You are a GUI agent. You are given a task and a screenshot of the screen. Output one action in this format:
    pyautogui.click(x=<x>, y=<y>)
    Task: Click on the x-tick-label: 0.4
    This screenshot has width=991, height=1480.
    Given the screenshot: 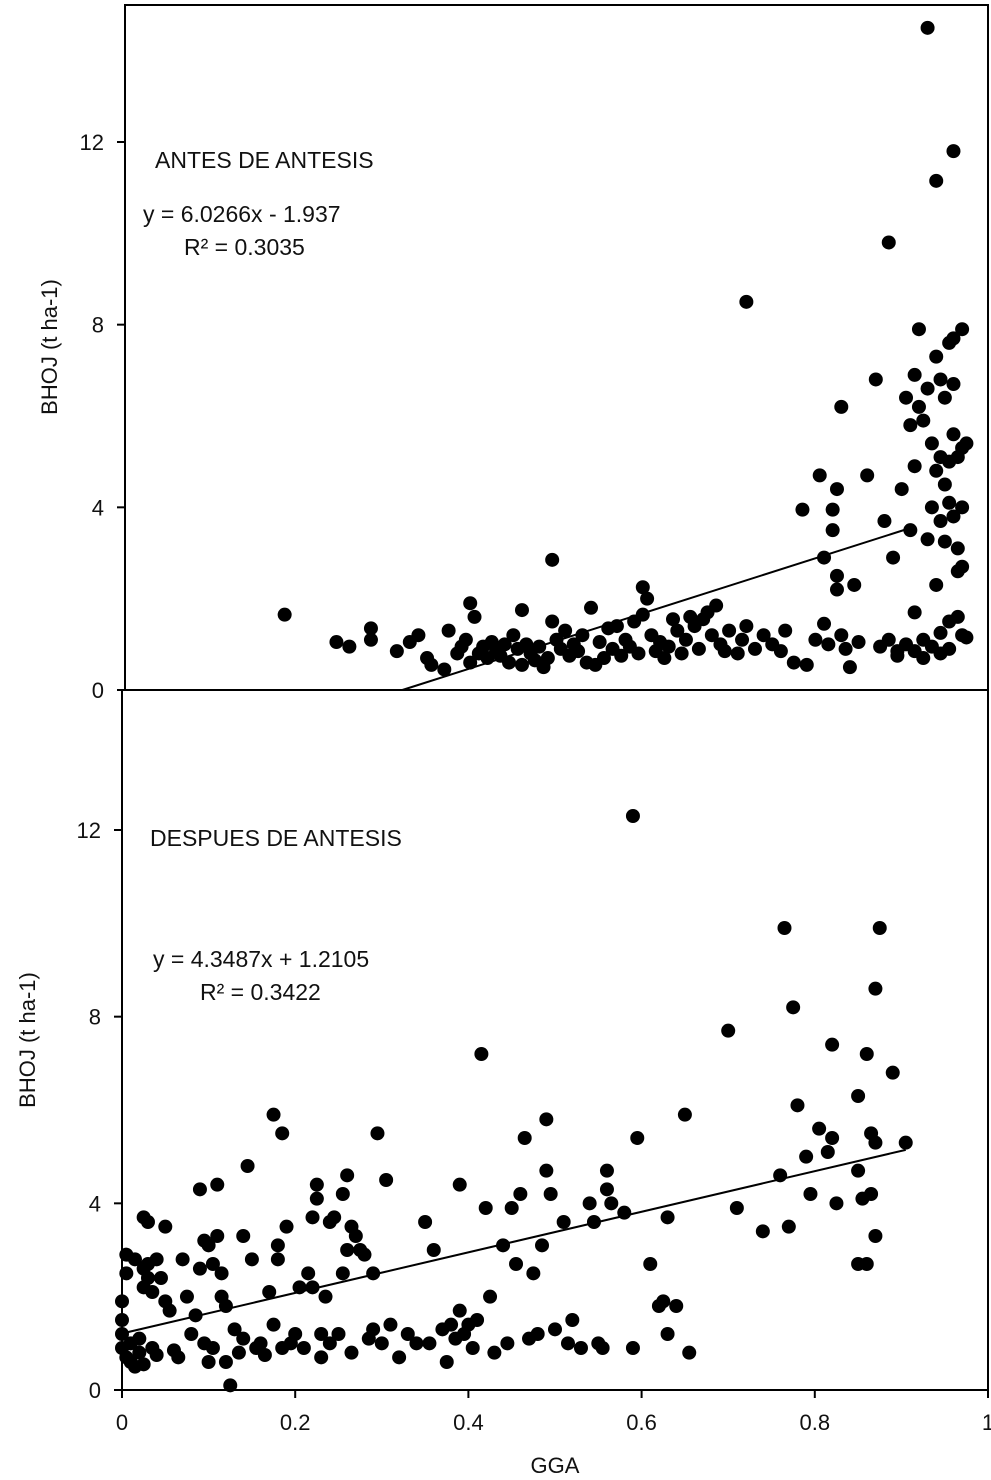 What is the action you would take?
    pyautogui.click(x=468, y=1422)
    